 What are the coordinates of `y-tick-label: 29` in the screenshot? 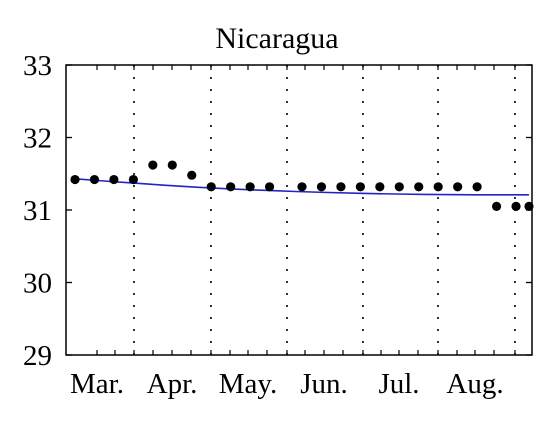 It's located at (37, 356).